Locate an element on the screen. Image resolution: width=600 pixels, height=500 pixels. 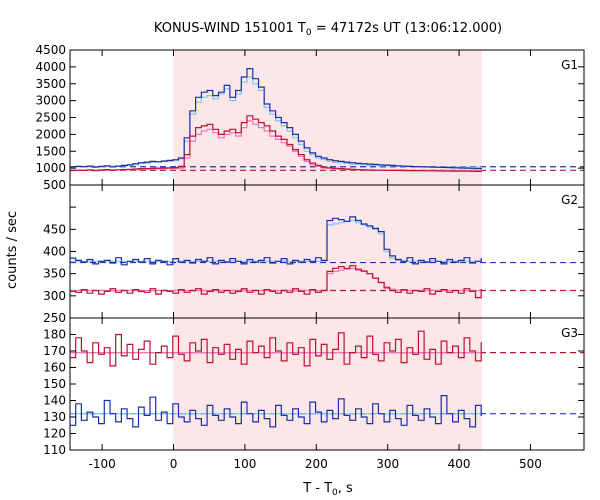
y-tick-label: 350 is located at coordinates (54, 274).